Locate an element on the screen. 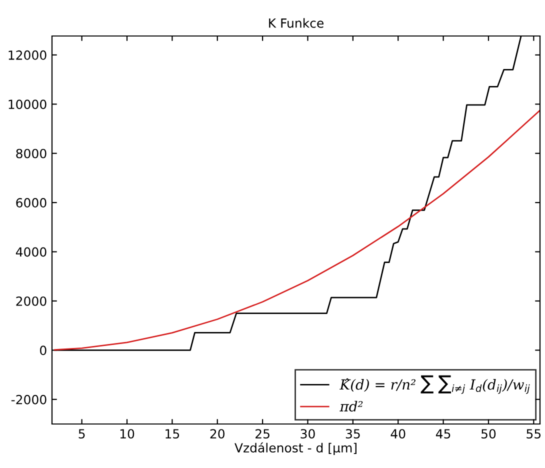 This screenshot has height=468, width=545. x-tick-label: 20 is located at coordinates (217, 434).